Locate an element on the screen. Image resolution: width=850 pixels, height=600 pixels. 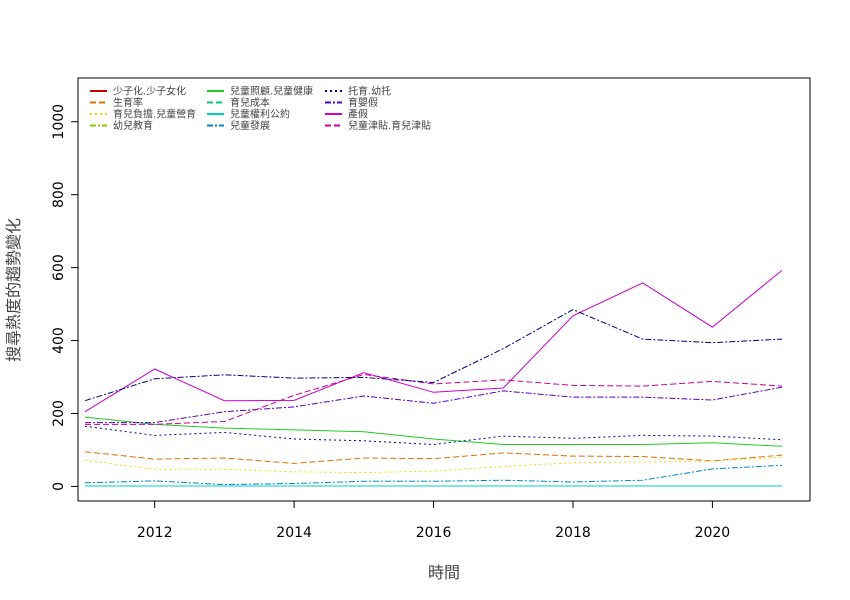
y-axis-title: 搜尋熱度的趨勢變化 is located at coordinates (13, 290).